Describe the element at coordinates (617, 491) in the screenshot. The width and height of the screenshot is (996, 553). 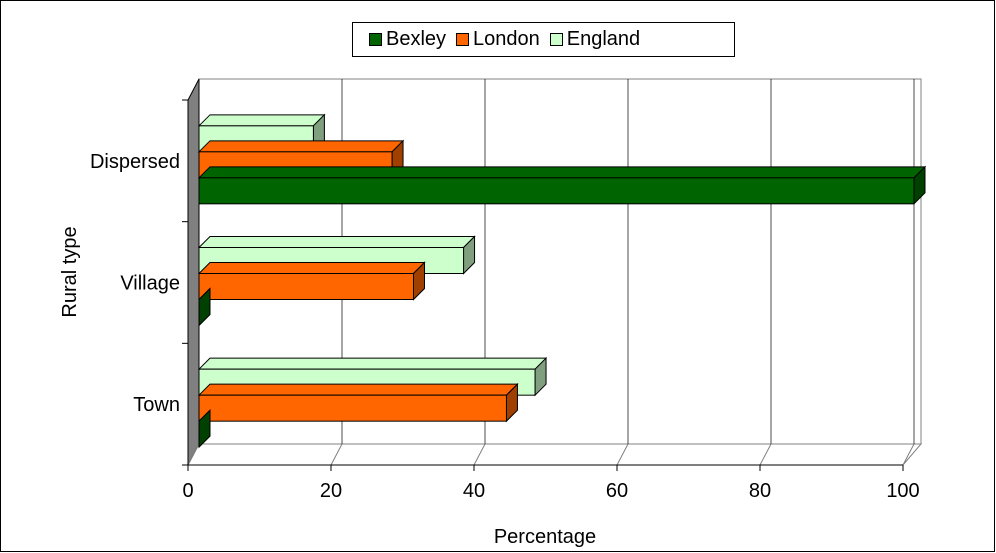
I see `x-tick-label-60: 60` at that location.